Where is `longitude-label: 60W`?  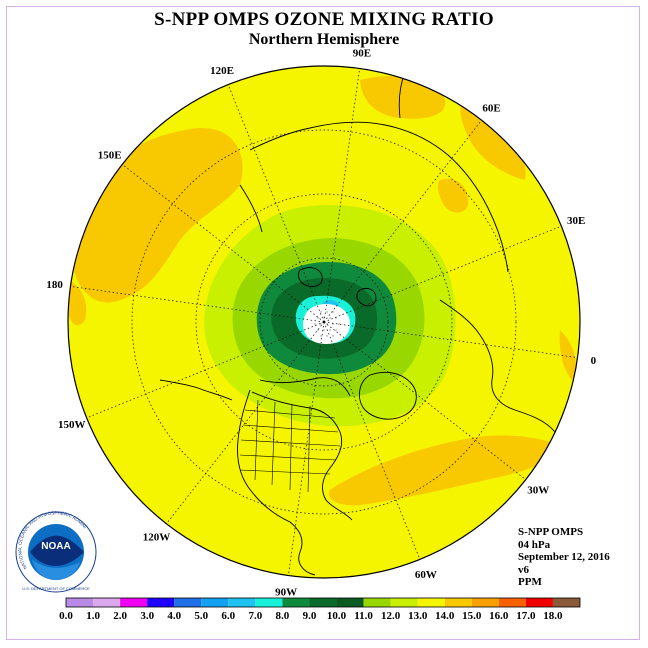
longitude-label: 60W is located at coordinates (426, 575).